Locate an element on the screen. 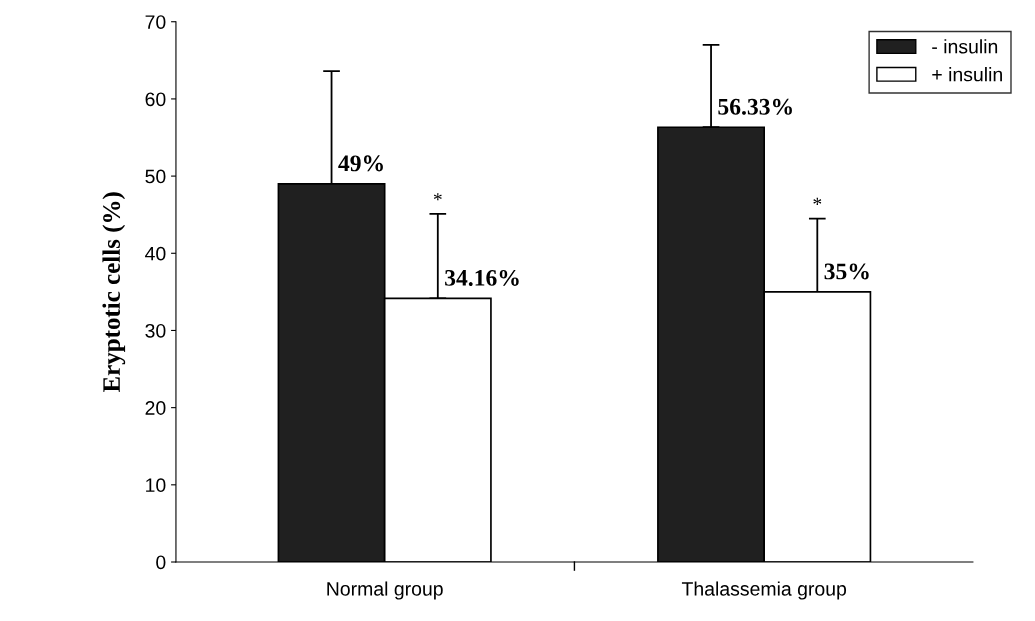 The width and height of the screenshot is (1035, 621). data-label: 34.16% is located at coordinates (482, 277).